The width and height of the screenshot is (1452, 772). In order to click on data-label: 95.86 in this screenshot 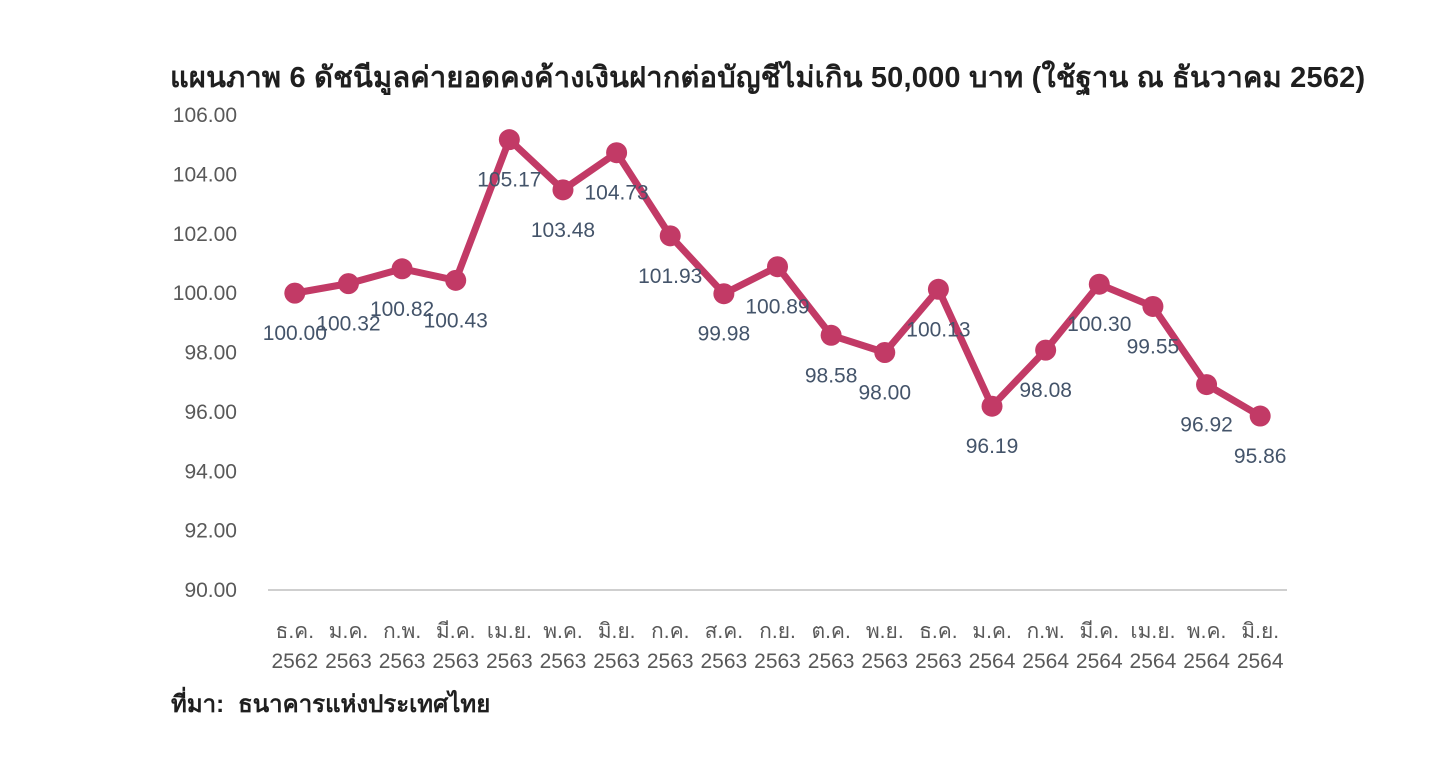, I will do `click(1260, 456)`.